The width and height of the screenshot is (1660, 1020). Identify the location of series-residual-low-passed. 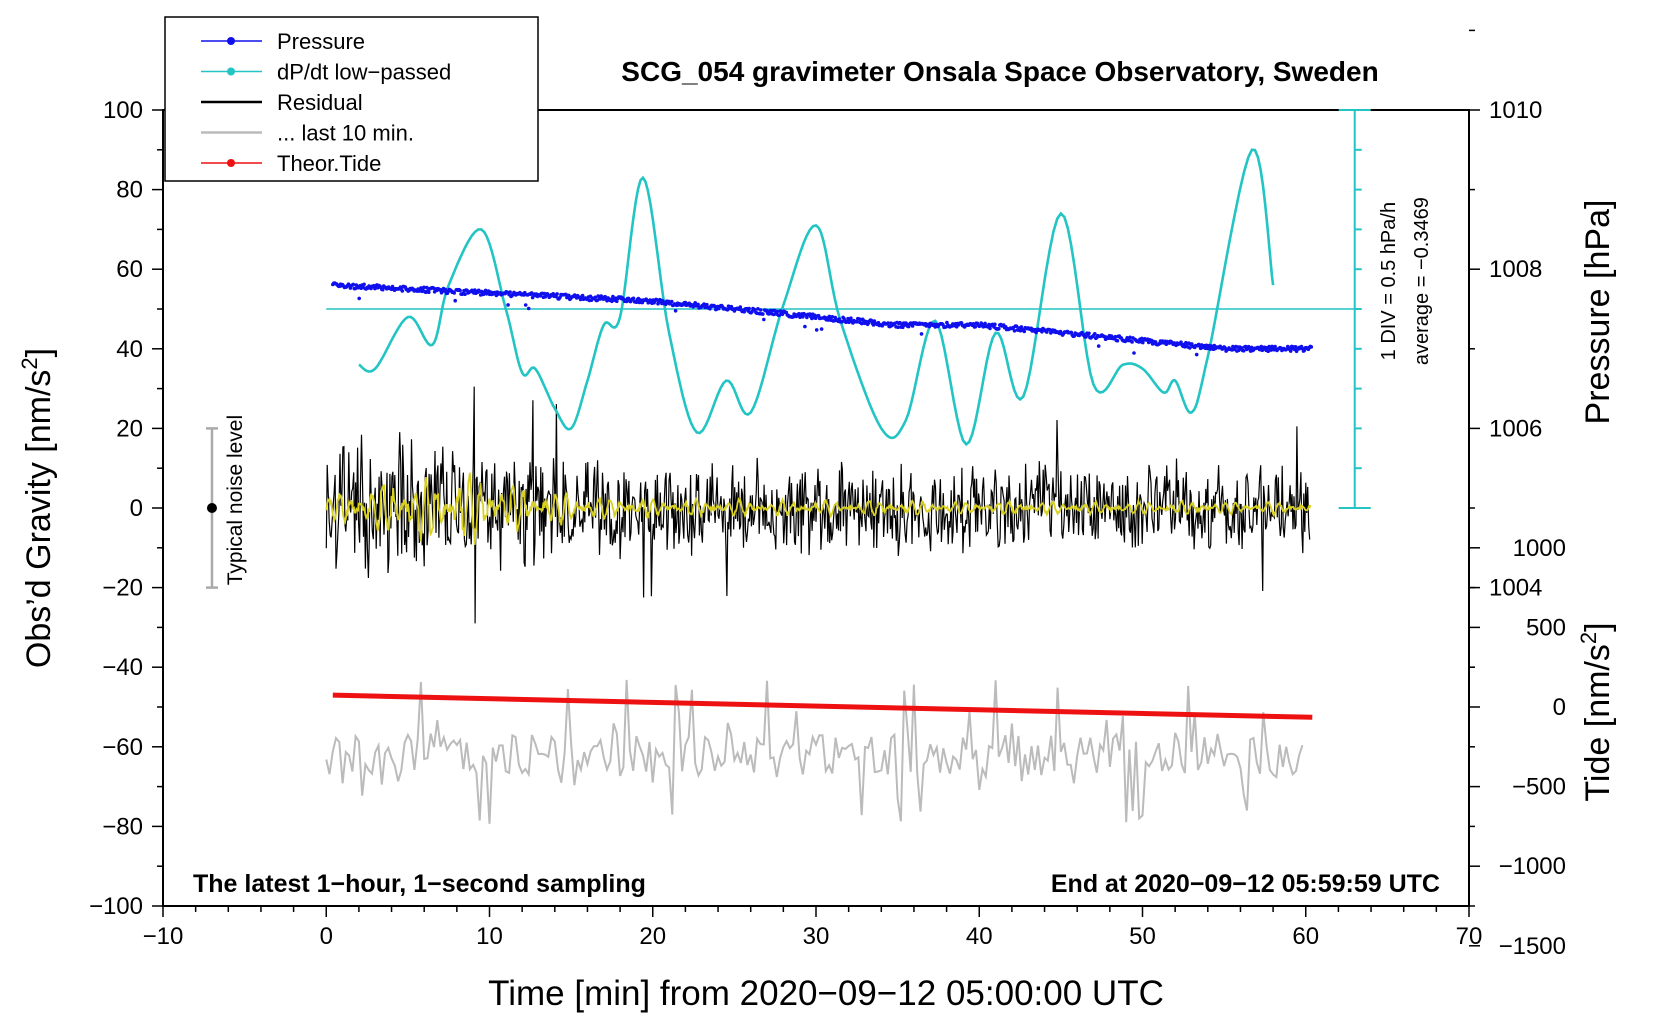
(818, 508).